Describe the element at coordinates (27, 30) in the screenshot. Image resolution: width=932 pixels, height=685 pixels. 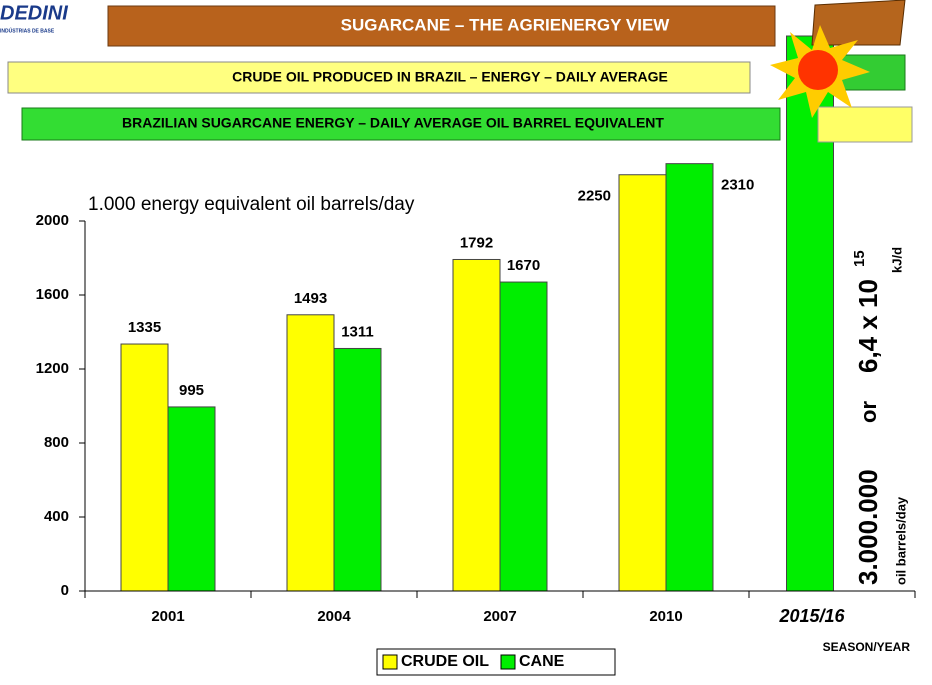
I see `logo-tagline: INDÚSTRIAS DE BASE` at that location.